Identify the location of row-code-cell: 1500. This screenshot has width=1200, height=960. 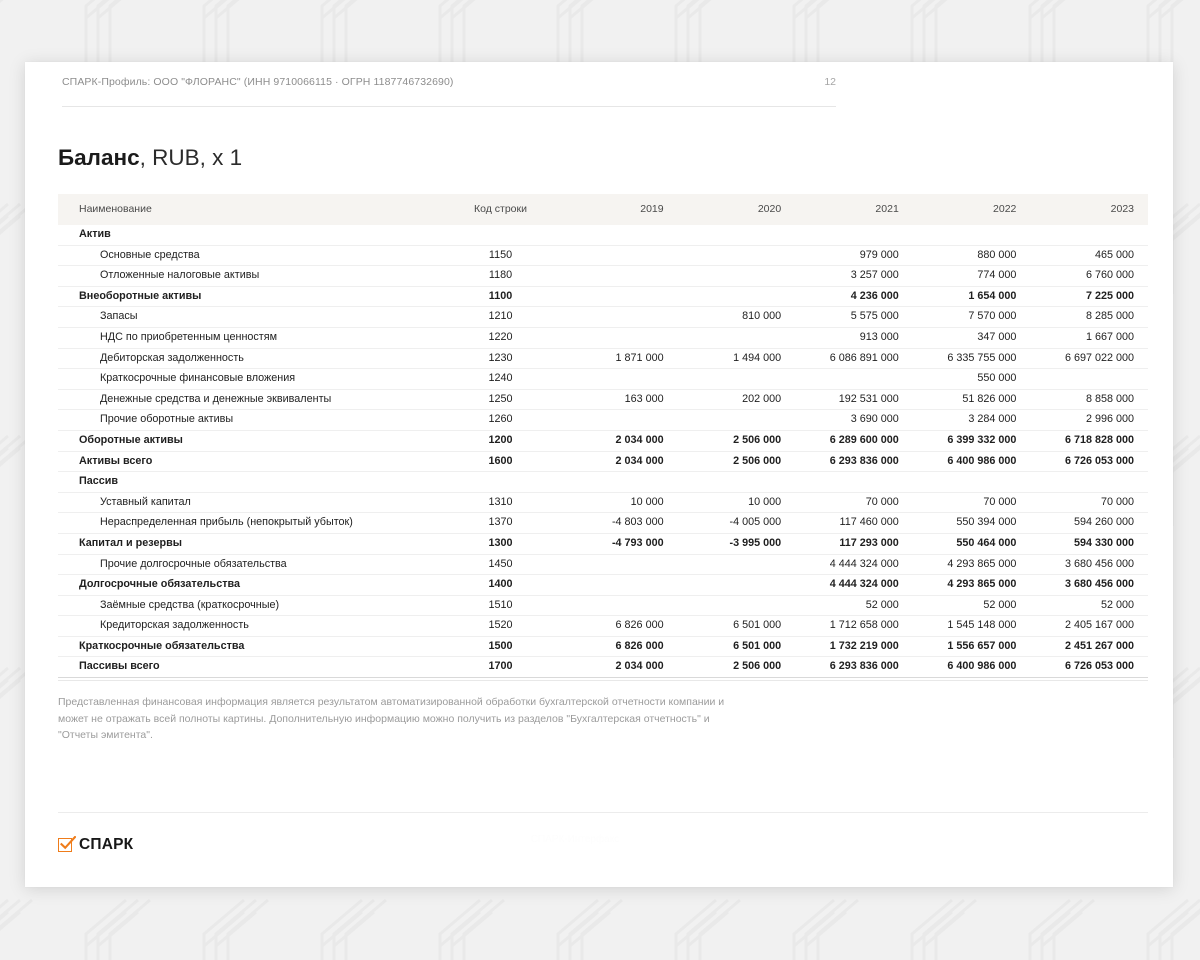
(500, 647).